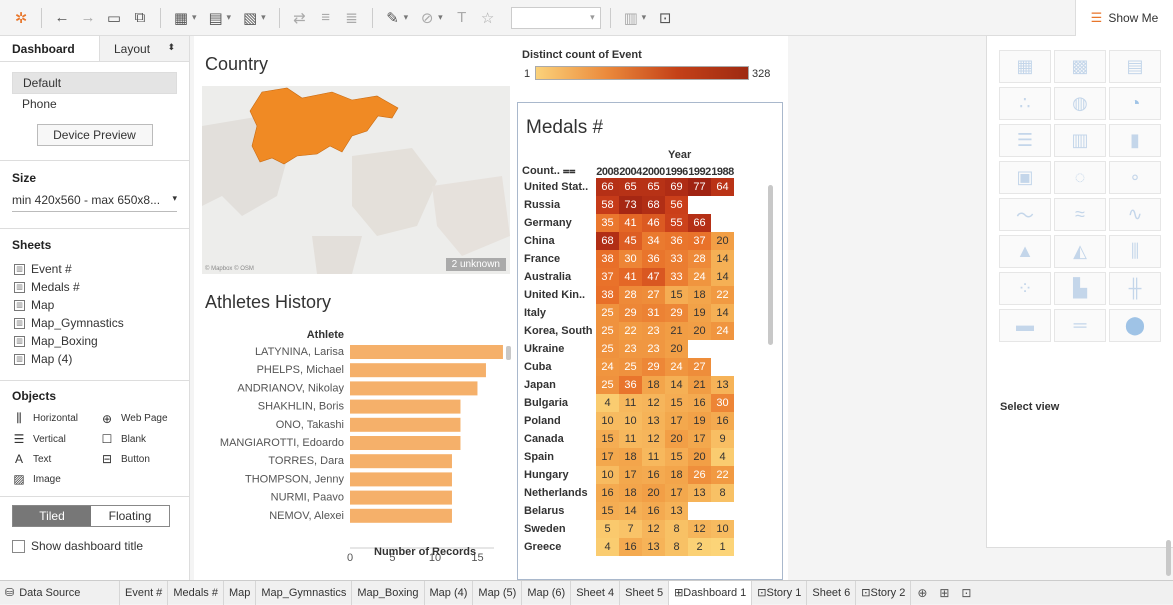 This screenshot has height=605, width=1173. I want to click on sort-desc-icon: ≣, so click(351, 18).